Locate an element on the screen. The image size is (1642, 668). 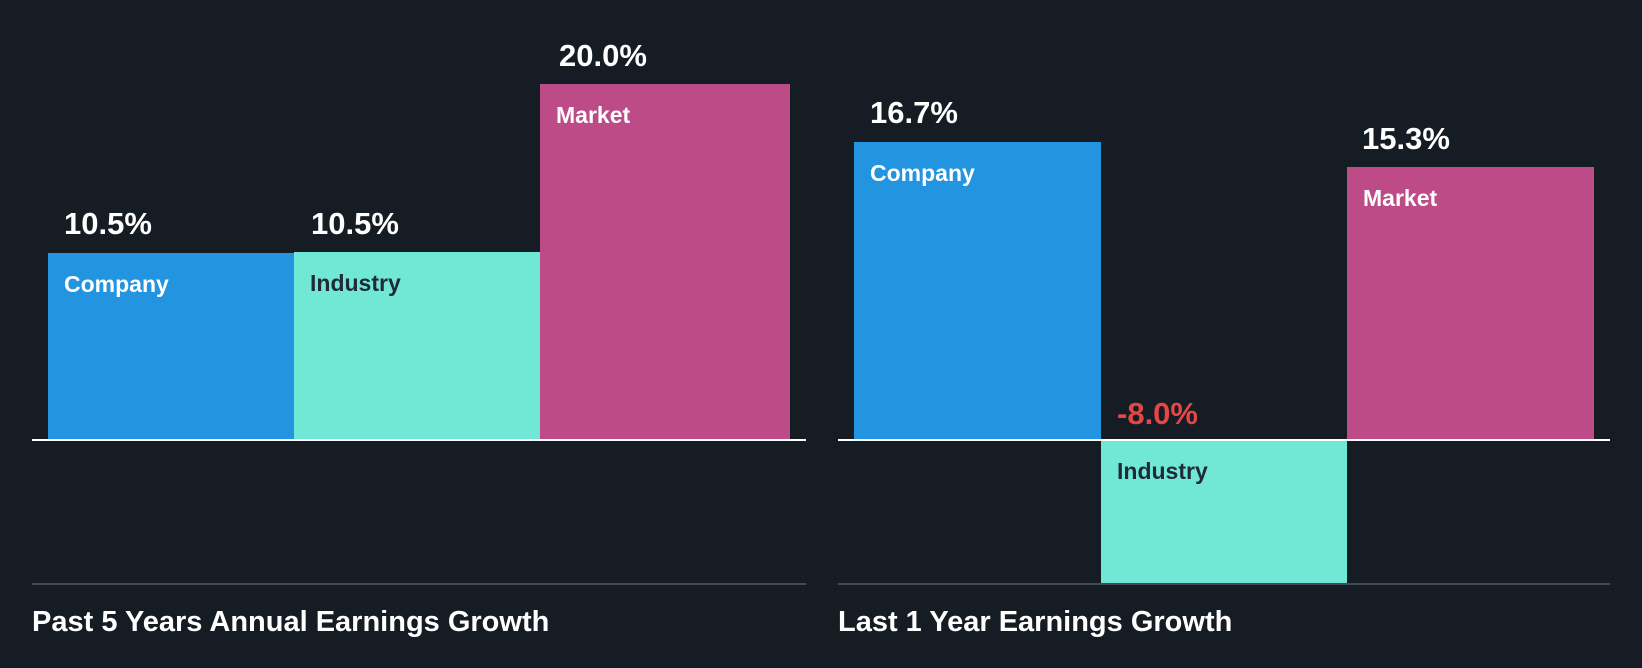
value-market: 15.3% is located at coordinates (1406, 138).